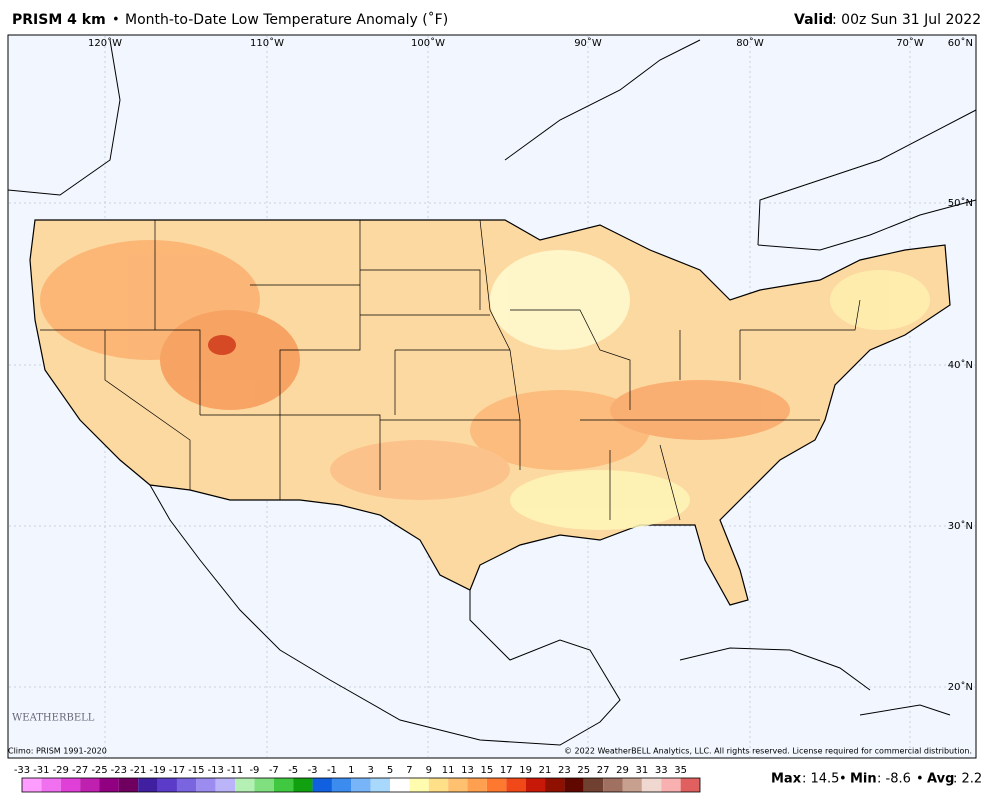  What do you see at coordinates (370, 770) in the screenshot?
I see `colorbar-label: 3` at bounding box center [370, 770].